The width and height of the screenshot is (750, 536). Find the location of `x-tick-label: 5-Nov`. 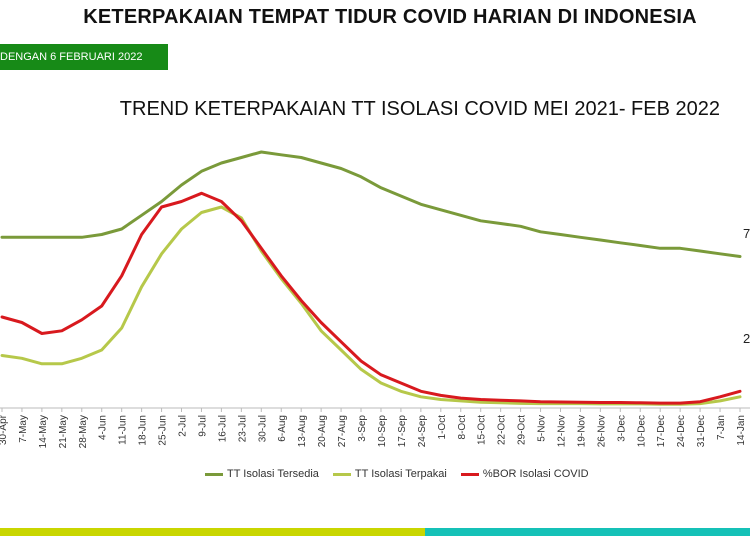

x-tick-label: 5-Nov is located at coordinates (542, 428).